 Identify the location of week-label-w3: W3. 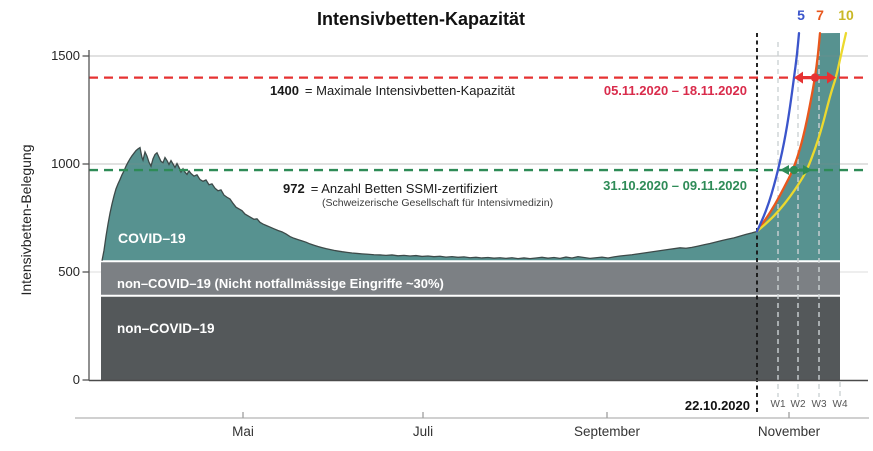
(819, 404).